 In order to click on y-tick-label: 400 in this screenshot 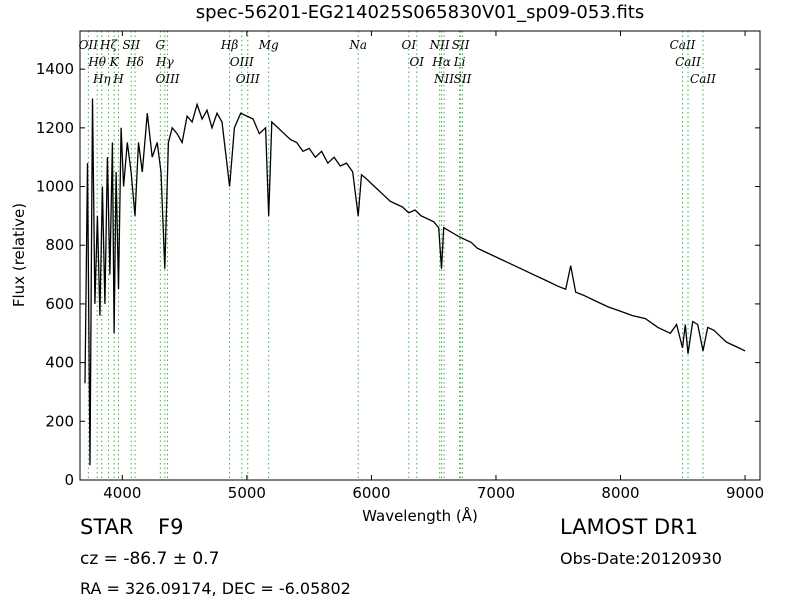, I will do `click(59, 363)`.